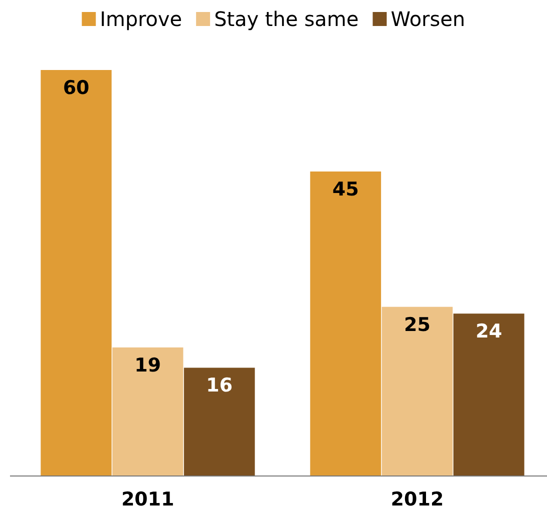 This screenshot has width=547, height=519. What do you see at coordinates (417, 499) in the screenshot?
I see `x-tick-label: 2012` at bounding box center [417, 499].